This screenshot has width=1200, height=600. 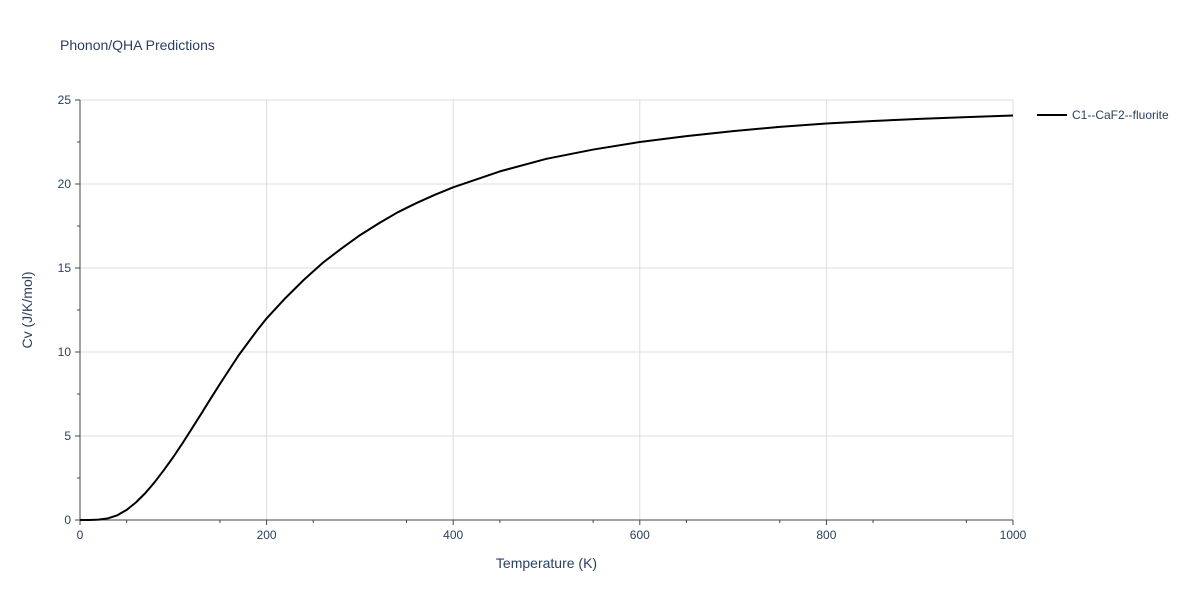 I want to click on y-tick-label: 15, so click(x=65, y=268).